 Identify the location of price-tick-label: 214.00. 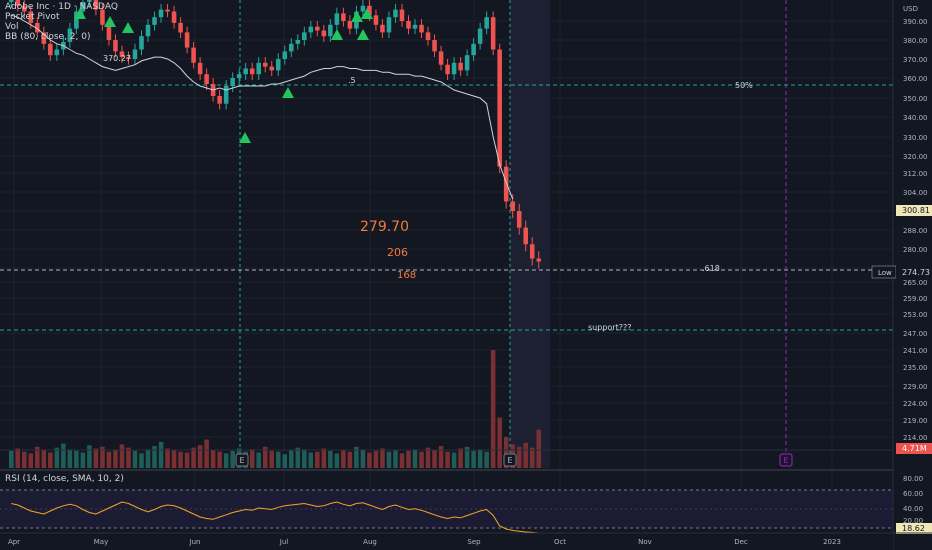
(915, 438).